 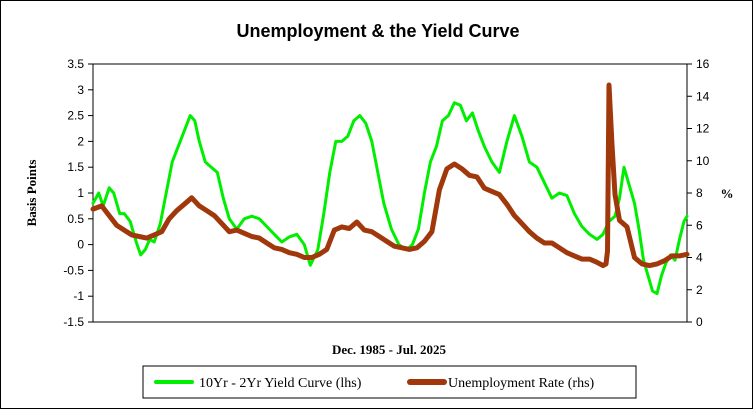 I want to click on right-tick-label: 0, so click(x=699, y=322).